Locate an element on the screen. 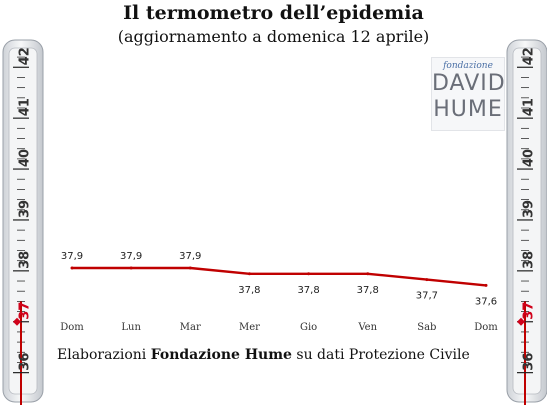  x-tick-label: Lun is located at coordinates (131, 327).